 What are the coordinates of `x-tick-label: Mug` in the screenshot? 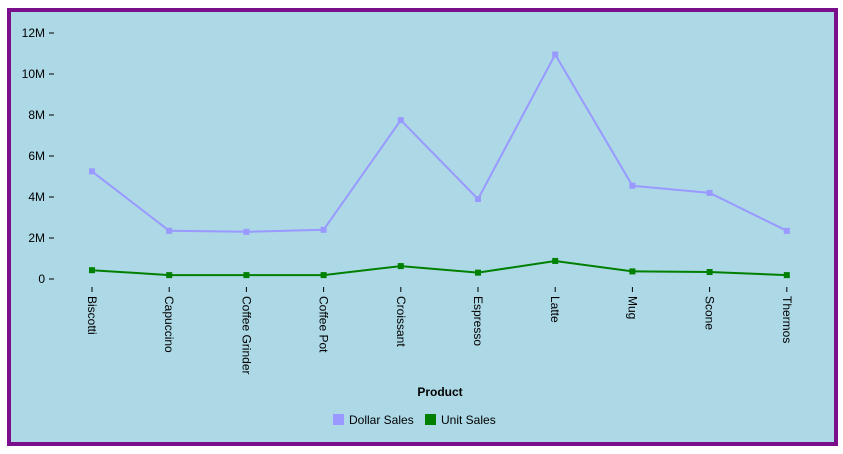 It's located at (632, 307).